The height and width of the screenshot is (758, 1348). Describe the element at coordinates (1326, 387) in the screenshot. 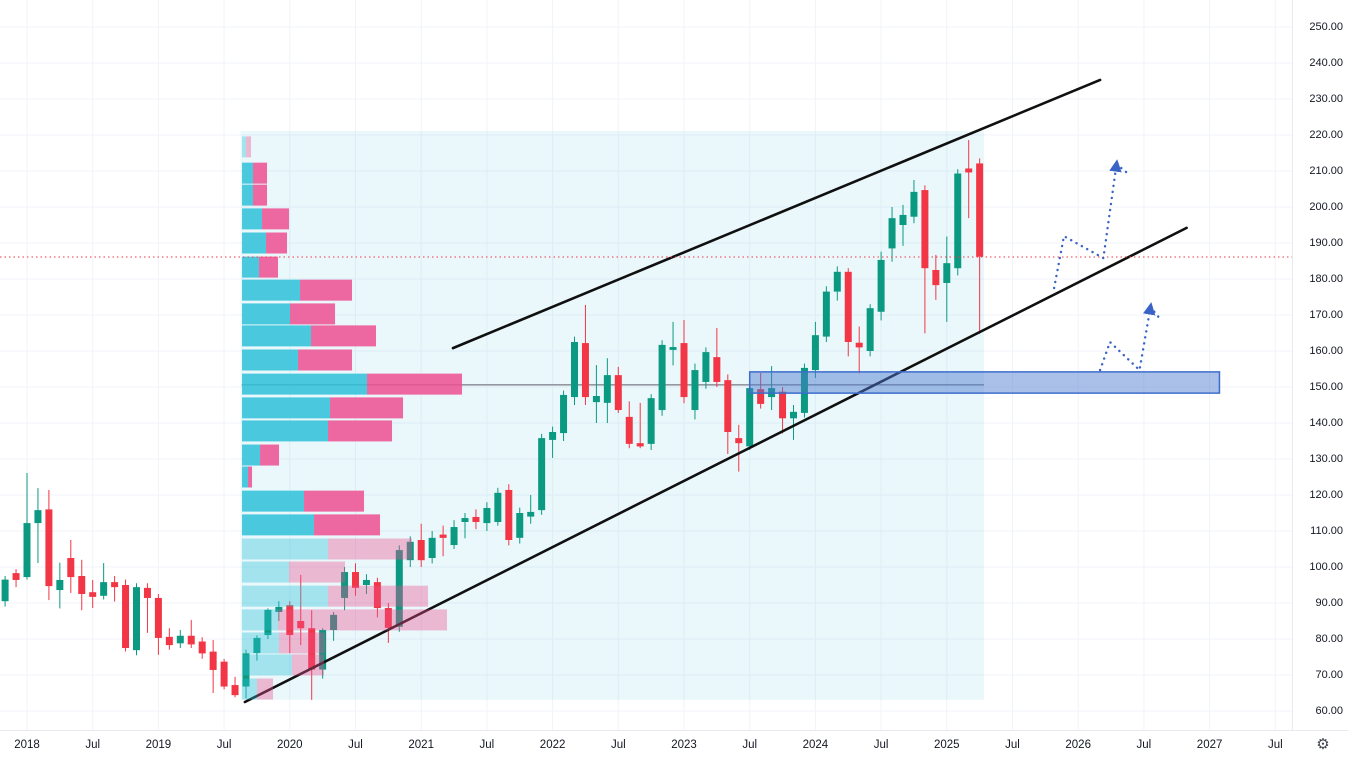

I see `price-tick-label: 150.00` at that location.